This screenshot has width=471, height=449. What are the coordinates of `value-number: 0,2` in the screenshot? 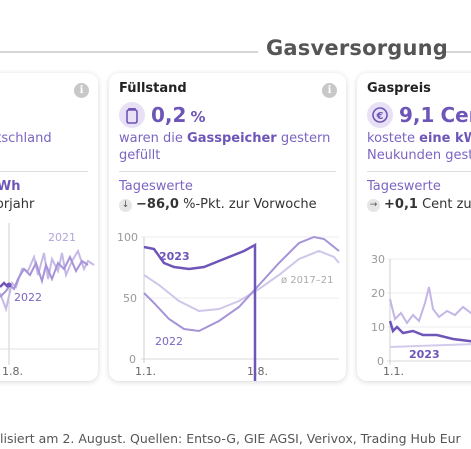 It's located at (169, 115).